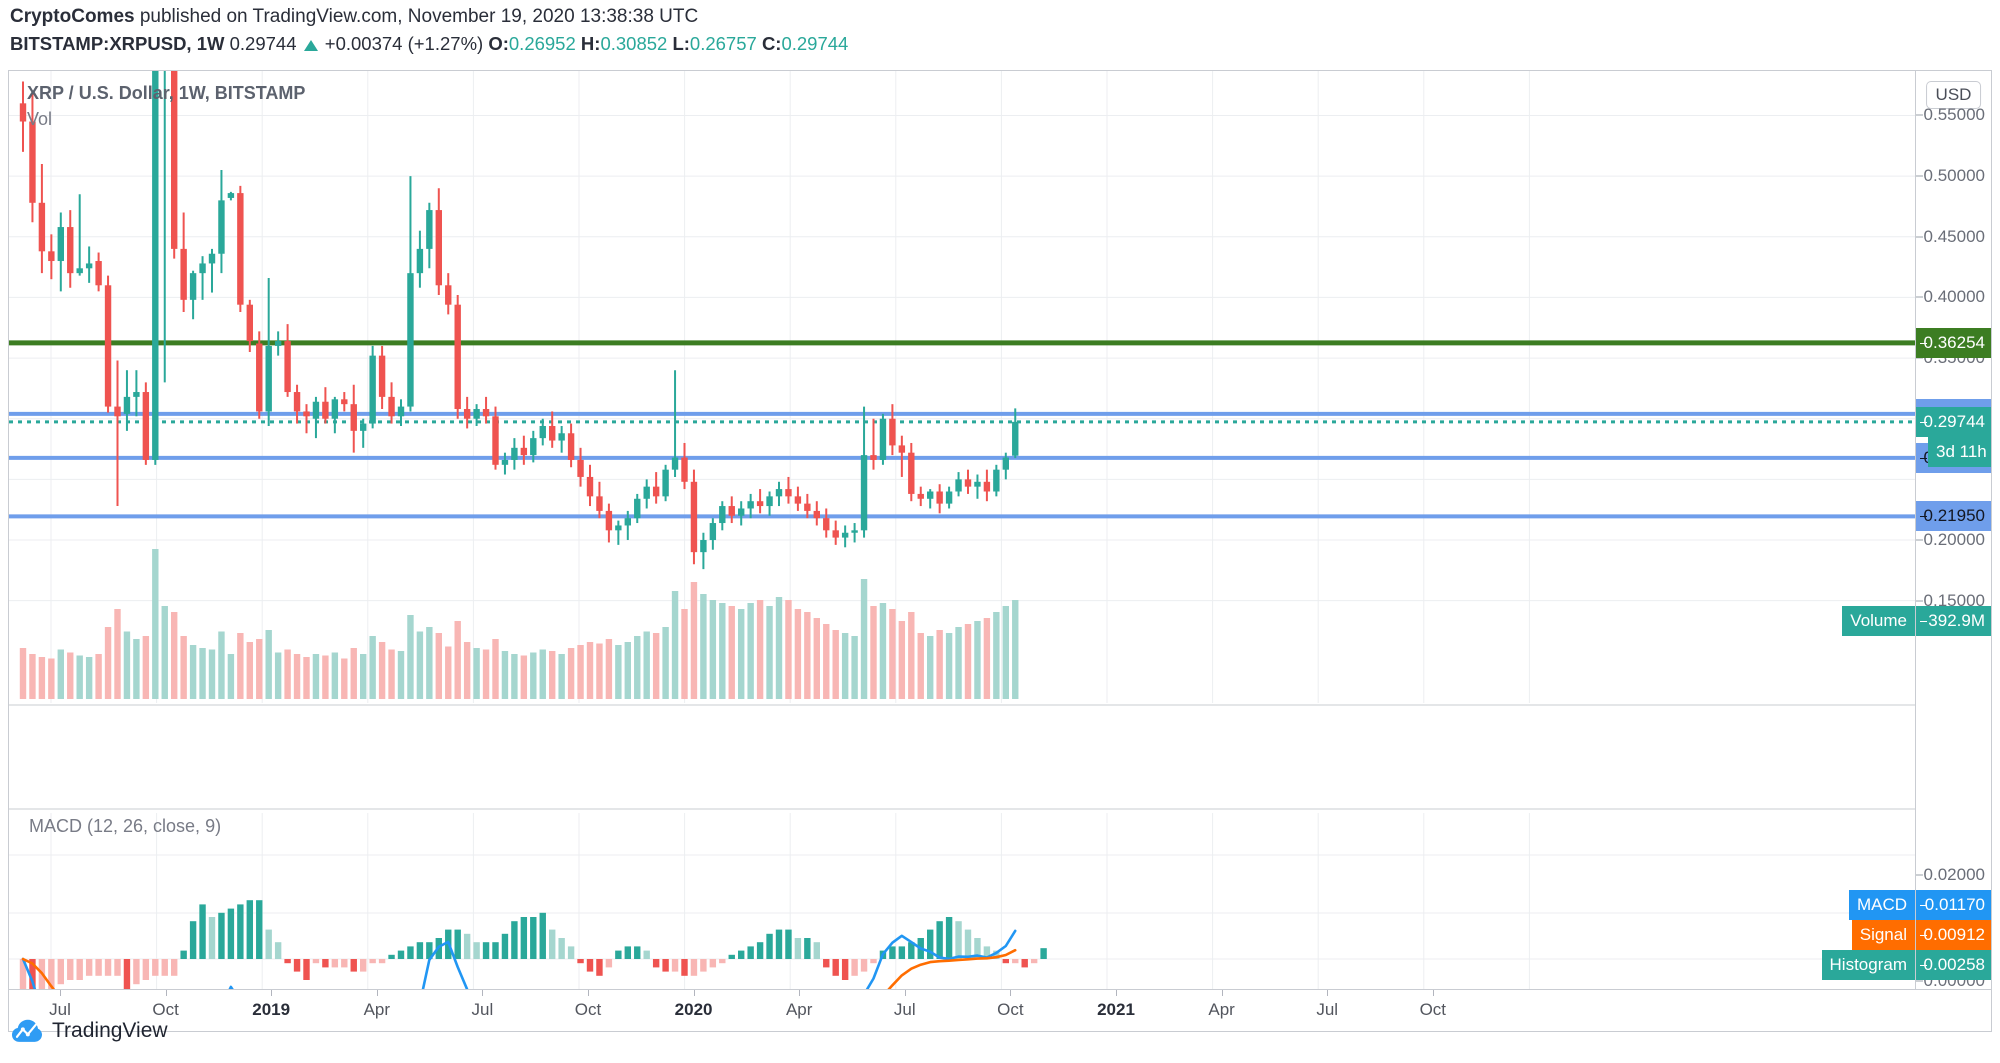  I want to click on macd-macd-value-badge: 0.01170, so click(1953, 905).